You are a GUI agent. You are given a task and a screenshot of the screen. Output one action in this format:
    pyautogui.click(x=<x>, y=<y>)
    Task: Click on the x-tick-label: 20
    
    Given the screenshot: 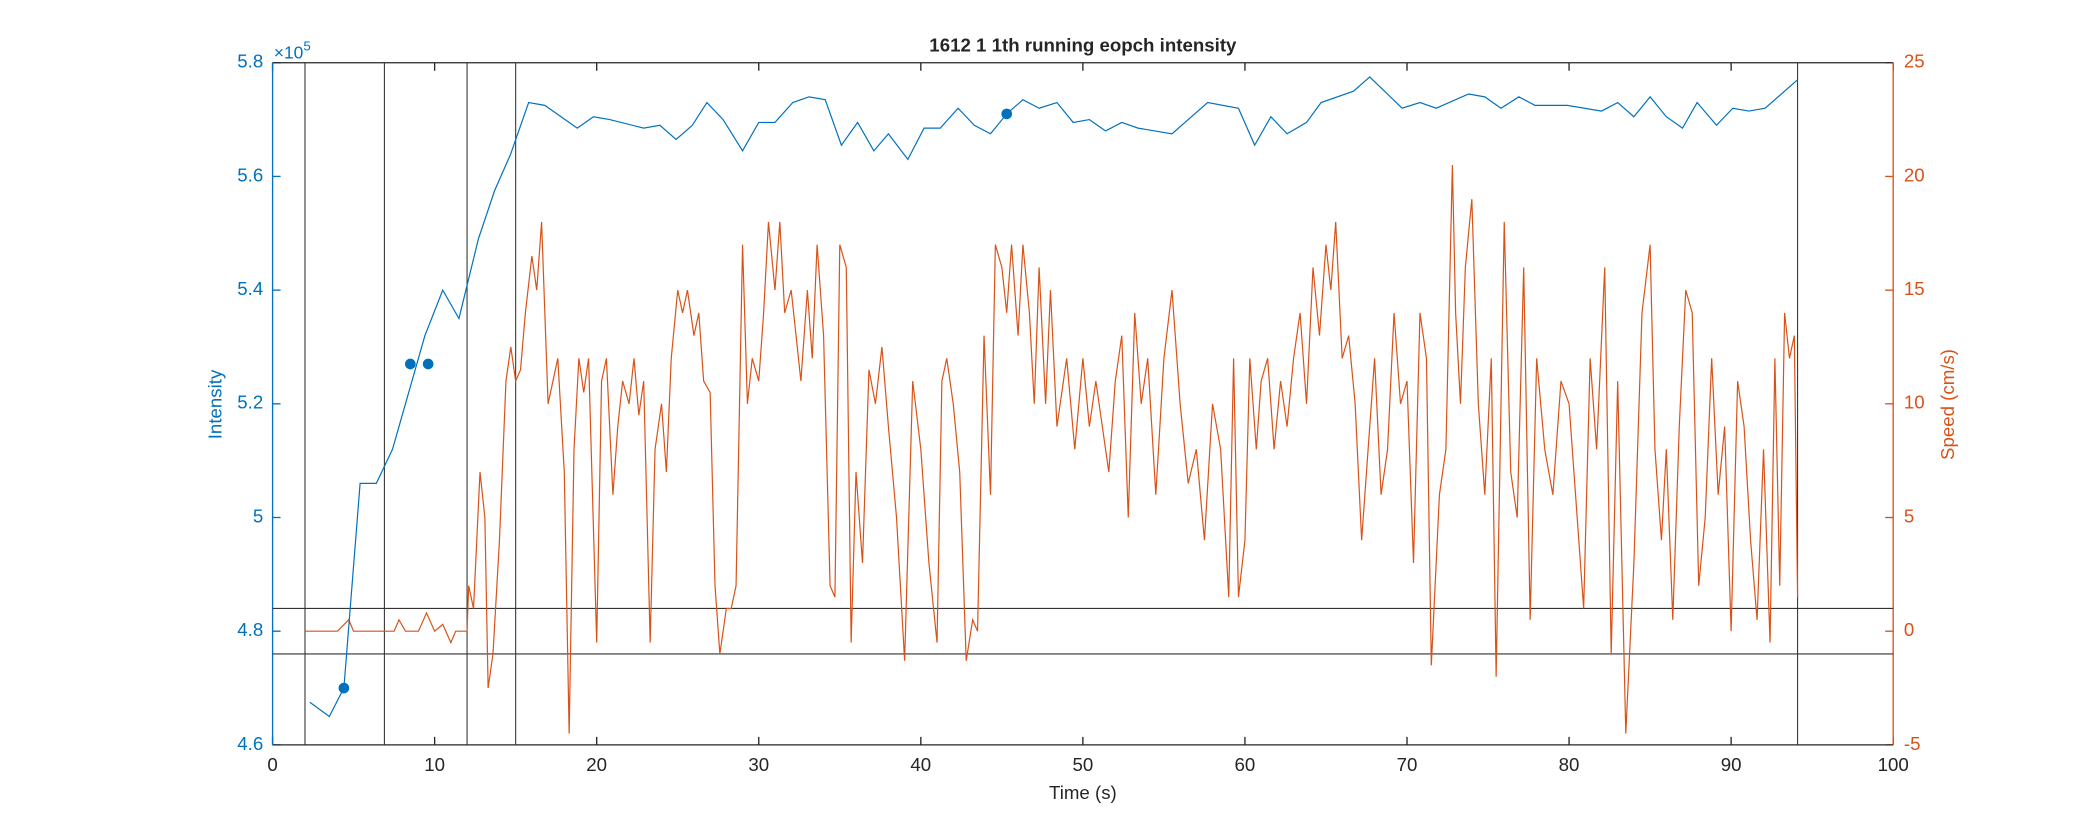 What is the action you would take?
    pyautogui.click(x=596, y=764)
    